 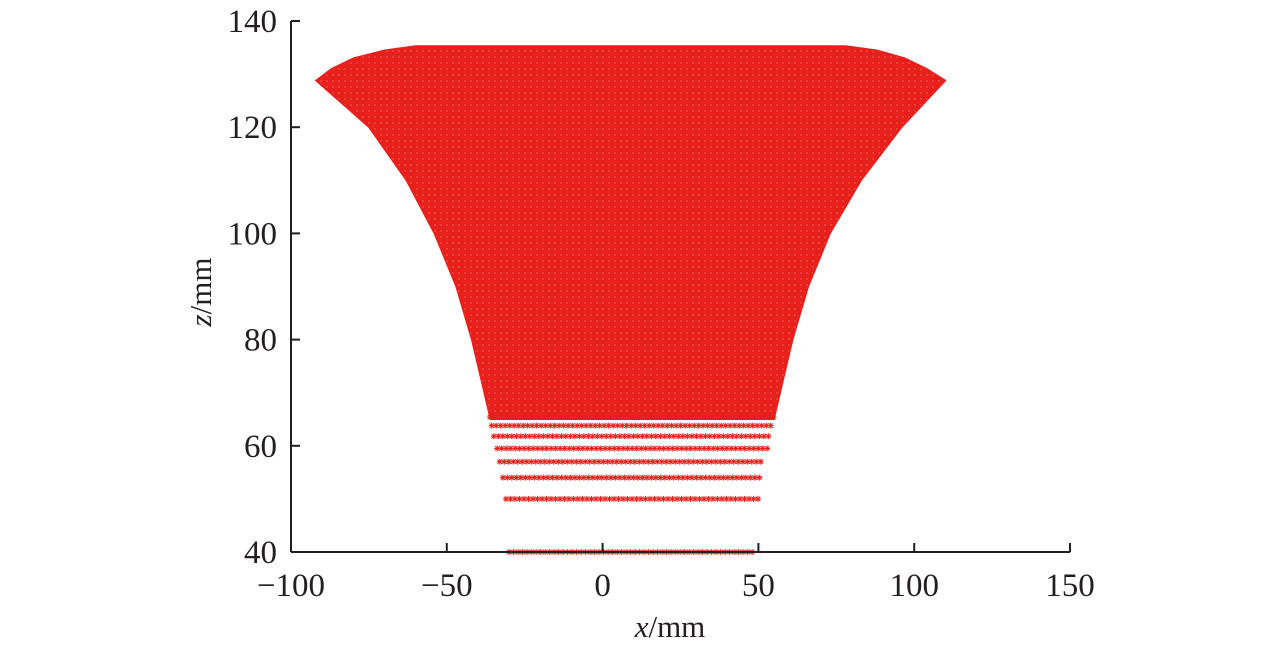 What do you see at coordinates (200, 286) in the screenshot?
I see `y-axis-label-unit: /mm` at bounding box center [200, 286].